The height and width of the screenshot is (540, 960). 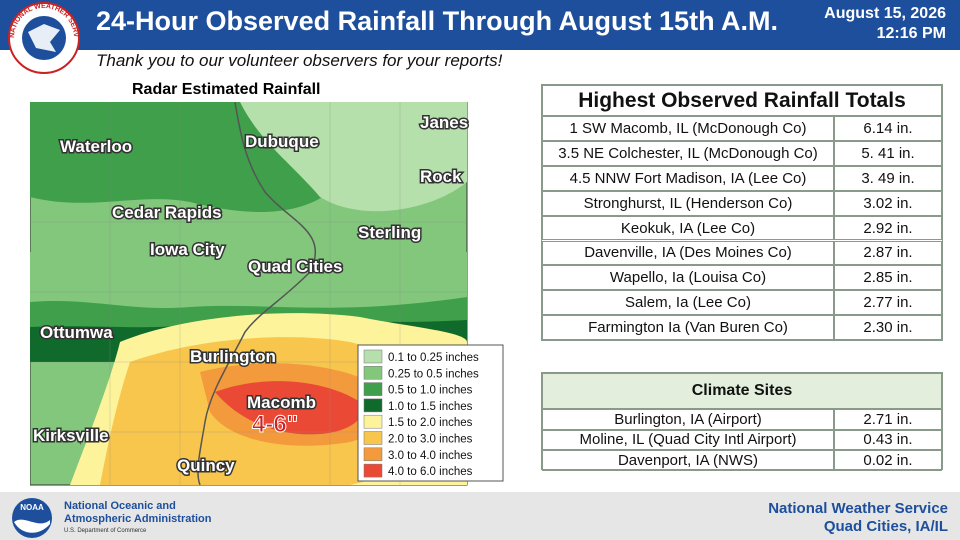 I want to click on table-cell: Highest Observed Rainfall Totals, so click(x=742, y=100).